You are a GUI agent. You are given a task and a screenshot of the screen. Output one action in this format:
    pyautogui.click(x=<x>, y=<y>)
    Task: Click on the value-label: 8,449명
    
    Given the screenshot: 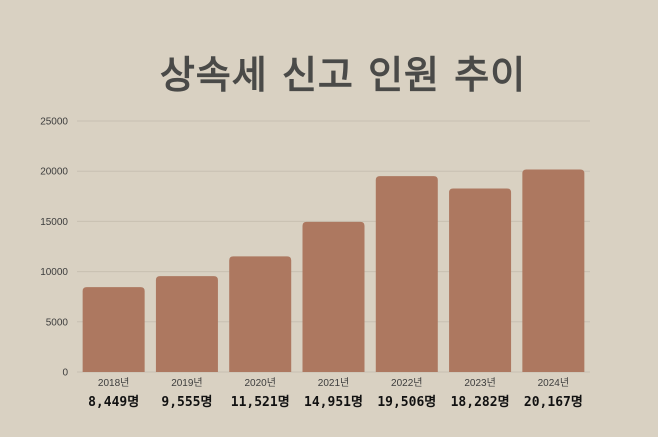 What is the action you would take?
    pyautogui.click(x=113, y=402)
    